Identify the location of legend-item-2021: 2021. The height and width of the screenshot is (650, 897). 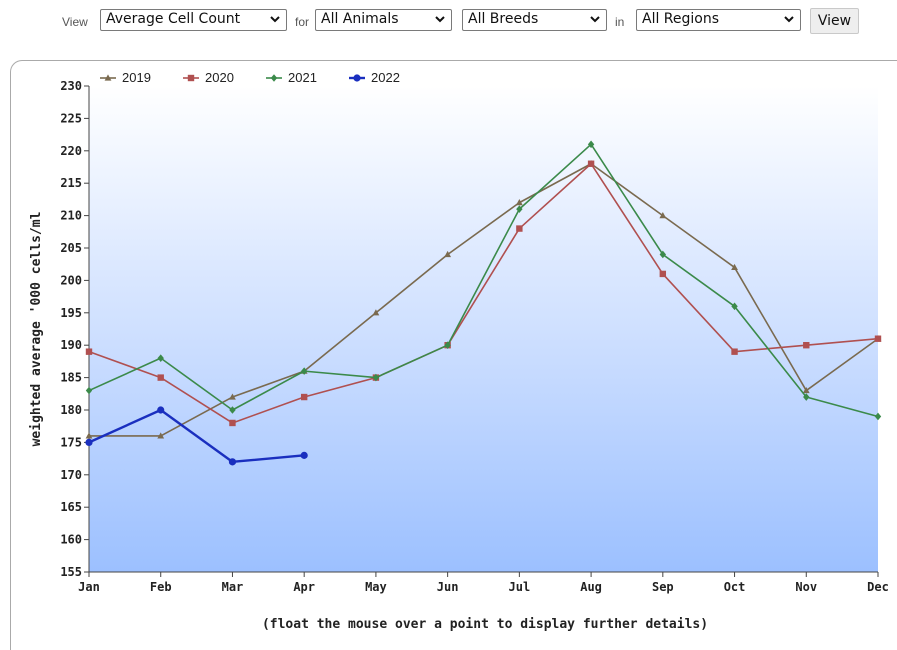
(291, 77).